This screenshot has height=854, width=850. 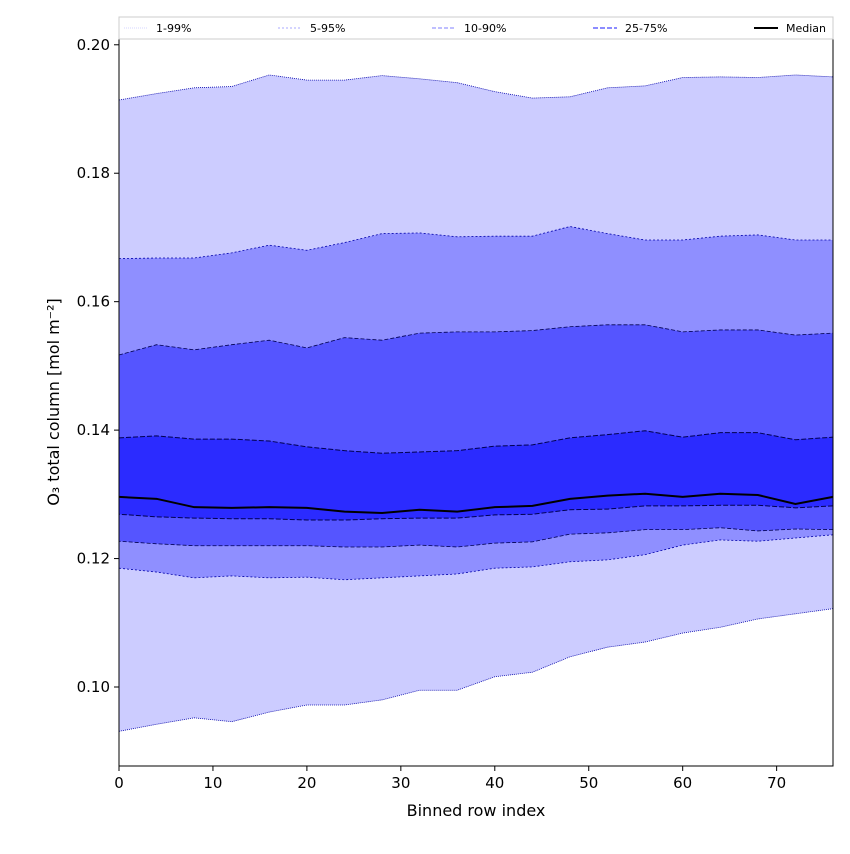 I want to click on band-upper-1-99%, so click(x=476, y=87).